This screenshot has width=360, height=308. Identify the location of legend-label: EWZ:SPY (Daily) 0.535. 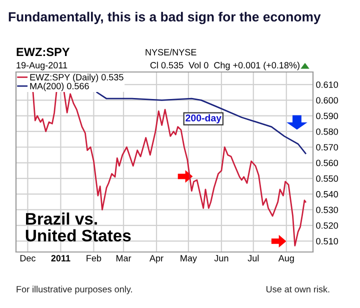
(77, 78).